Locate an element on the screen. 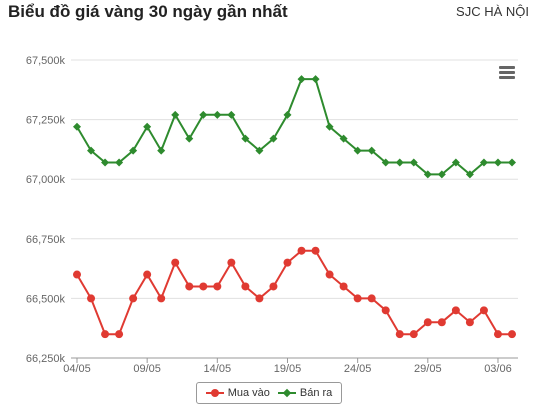 The height and width of the screenshot is (411, 551). chart-menu-button is located at coordinates (507, 74).